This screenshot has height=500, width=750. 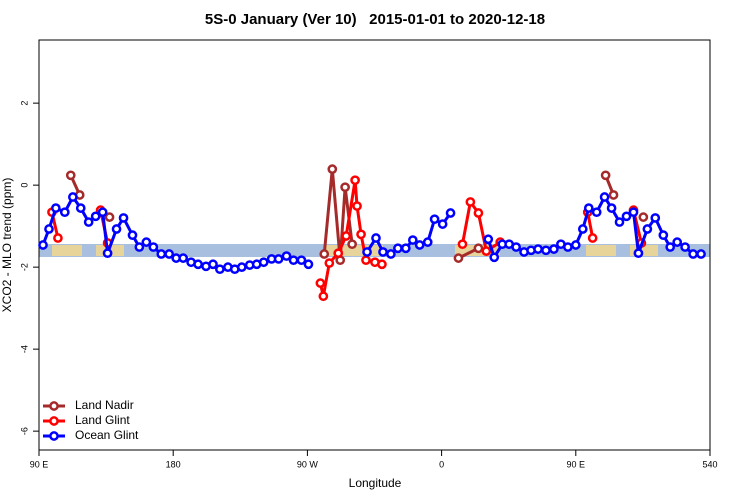 I want to click on y-tick-label: -6, so click(x=24, y=431).